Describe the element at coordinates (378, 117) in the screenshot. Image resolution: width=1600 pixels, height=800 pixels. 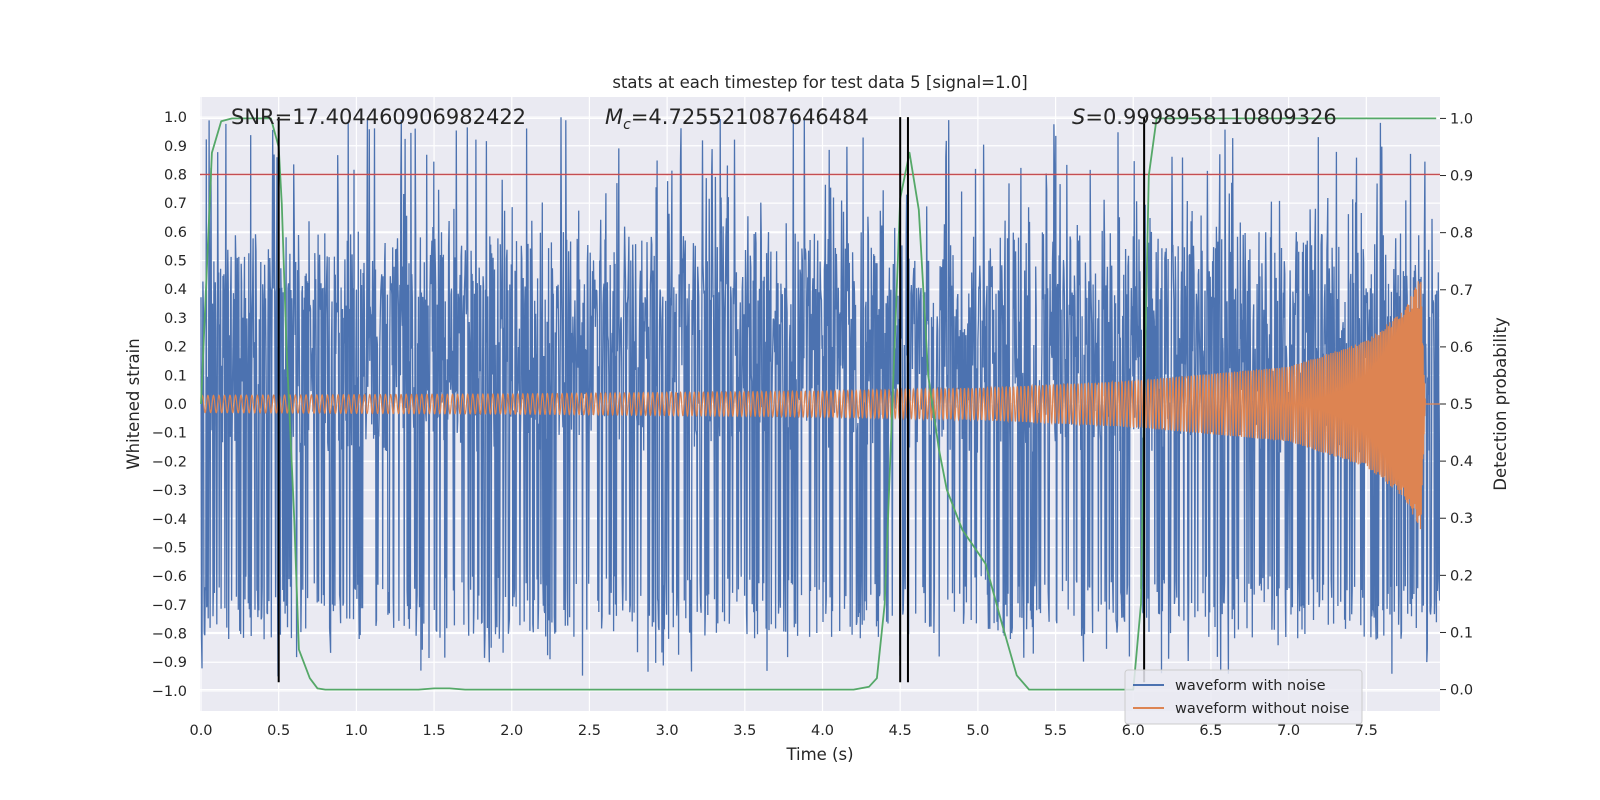
I see `snr-annotation: SNR=17.404460906982422` at that location.